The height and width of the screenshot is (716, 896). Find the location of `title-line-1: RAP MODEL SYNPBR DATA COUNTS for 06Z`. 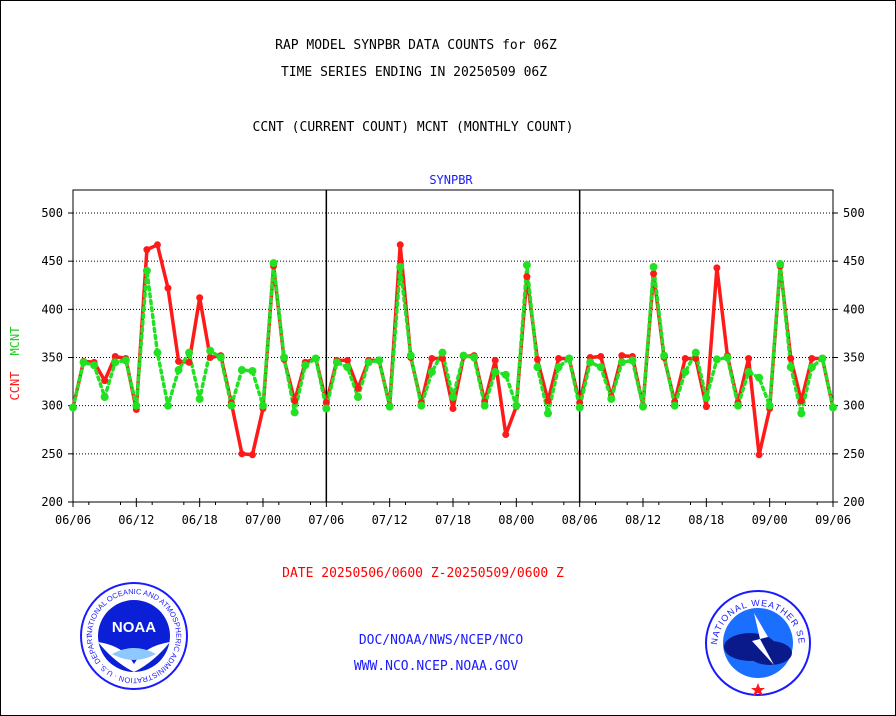

title-line-1: RAP MODEL SYNPBR DATA COUNTS for 06Z is located at coordinates (416, 45).